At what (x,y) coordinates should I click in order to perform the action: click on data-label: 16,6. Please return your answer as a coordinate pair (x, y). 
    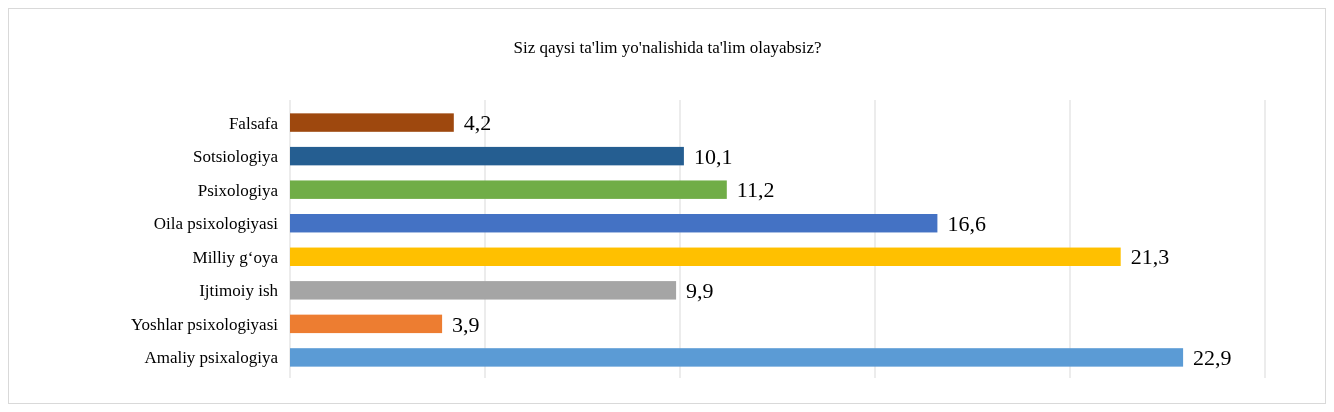
    Looking at the image, I should click on (966, 223).